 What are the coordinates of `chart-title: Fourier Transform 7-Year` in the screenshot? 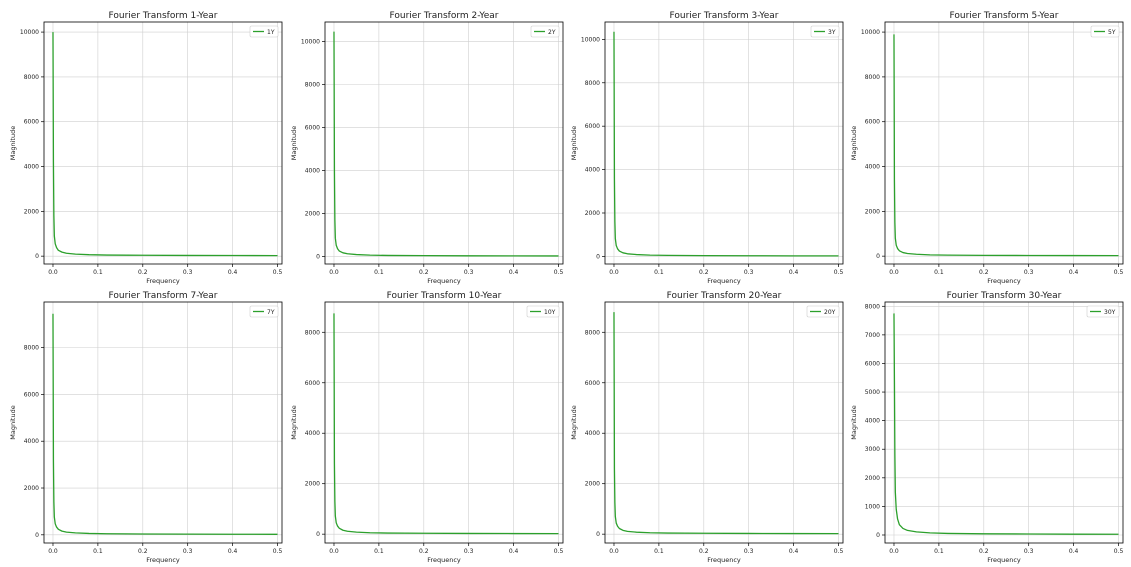 It's located at (163, 296).